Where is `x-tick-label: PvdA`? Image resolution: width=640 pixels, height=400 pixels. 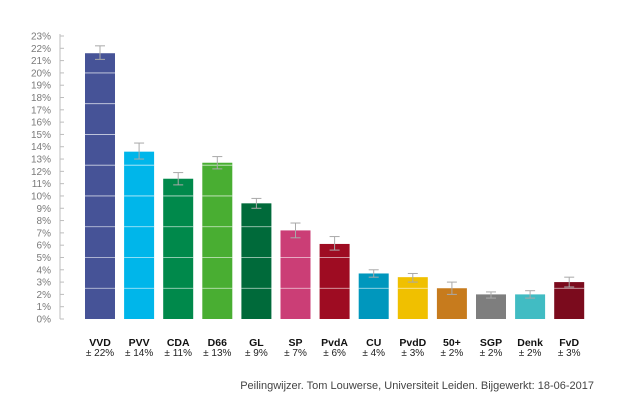 x-tick-label: PvdA is located at coordinates (334, 343).